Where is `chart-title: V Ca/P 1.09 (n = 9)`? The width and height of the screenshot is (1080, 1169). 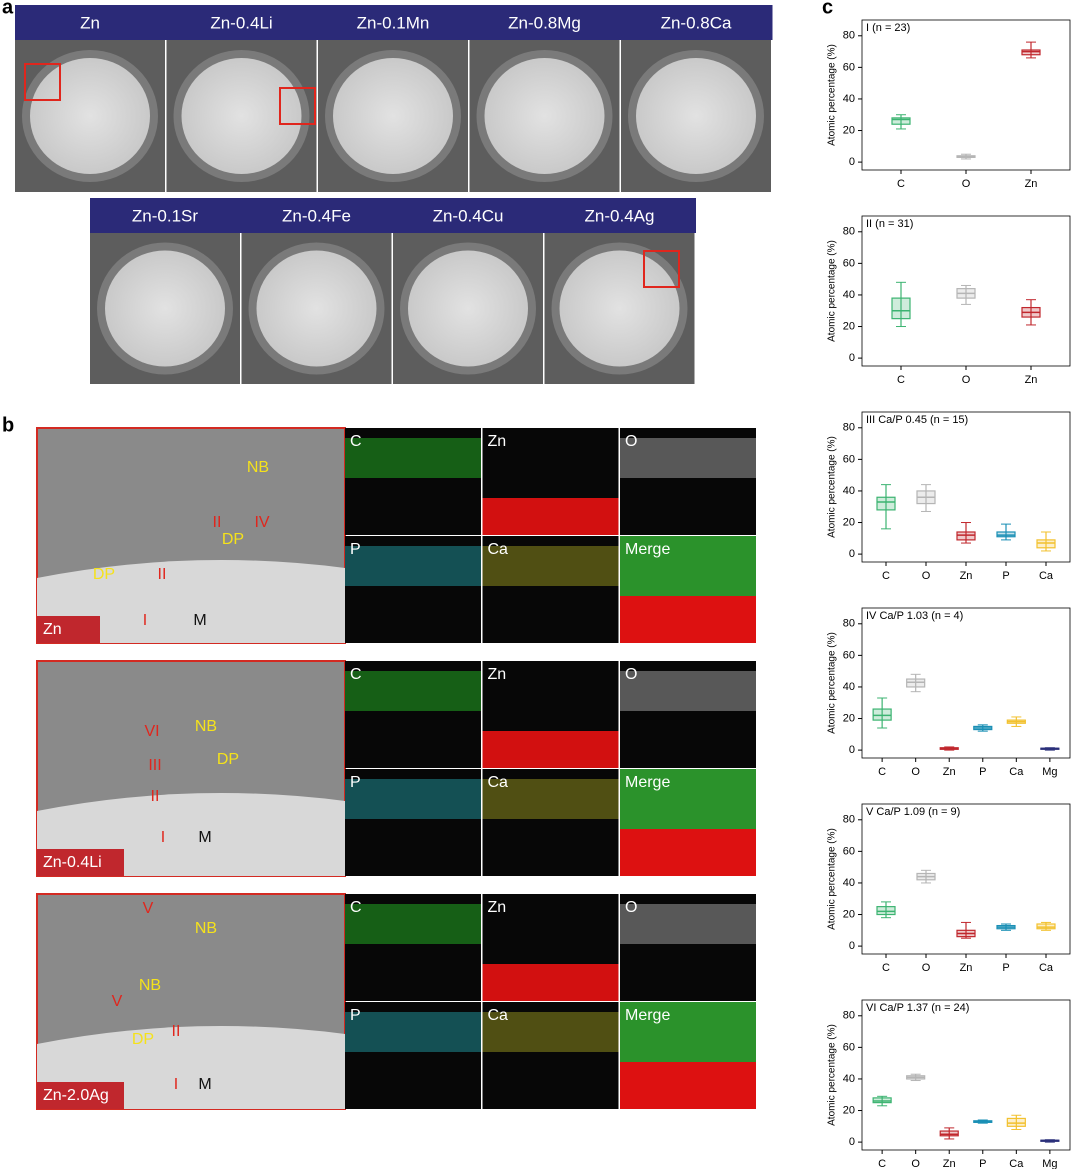
chart-title: V Ca/P 1.09 (n = 9) is located at coordinates (913, 812).